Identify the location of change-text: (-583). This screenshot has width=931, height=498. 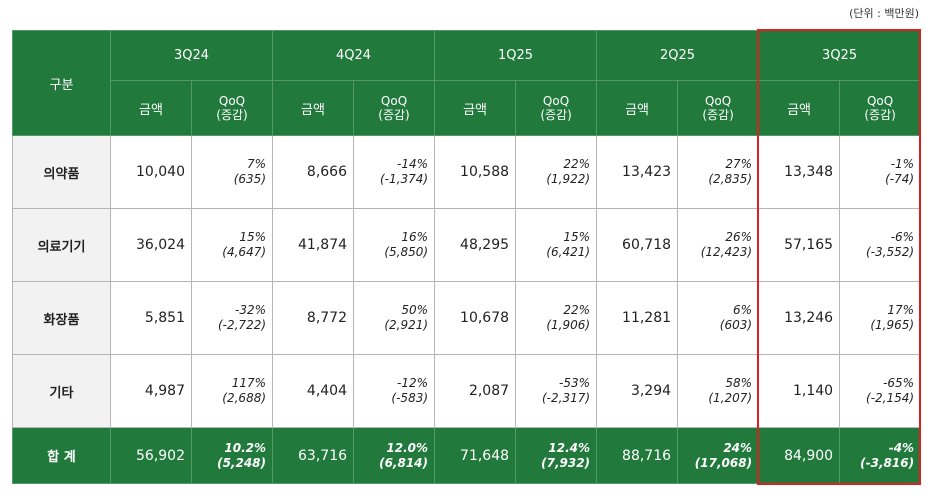
(410, 398).